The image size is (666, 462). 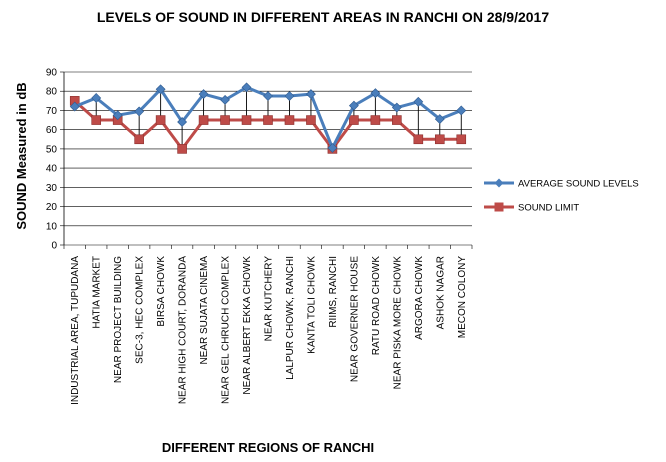 What do you see at coordinates (376, 306) in the screenshot?
I see `x-tick-label: RATU ROAD CHOWK` at bounding box center [376, 306].